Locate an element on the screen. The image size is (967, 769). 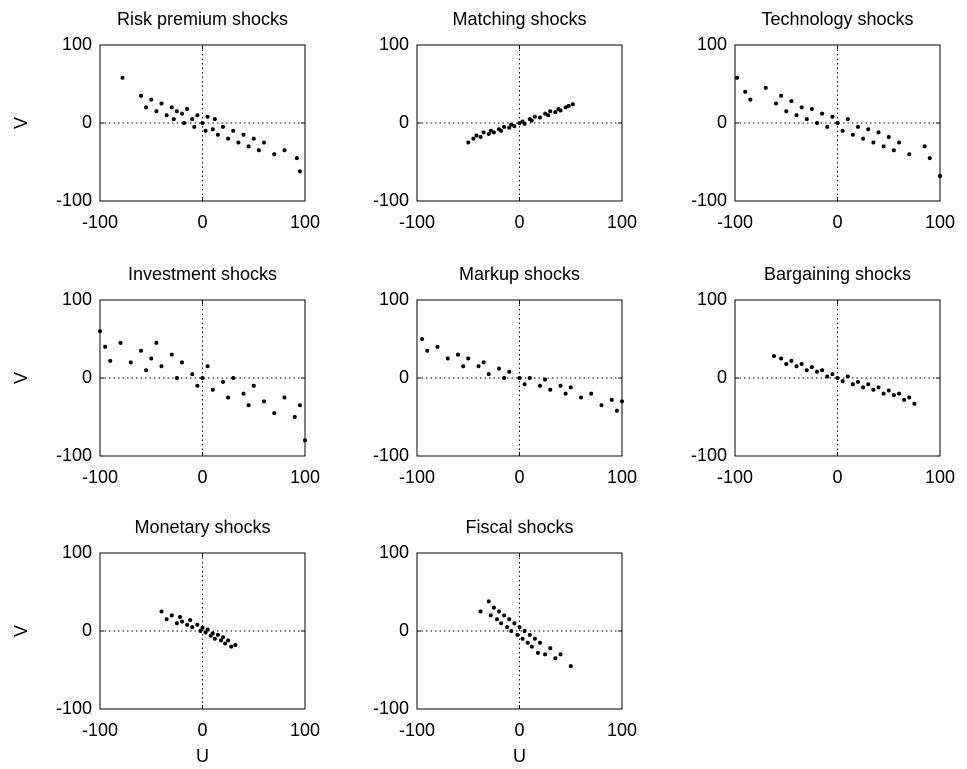
x-tick-label: 100 is located at coordinates (622, 222).